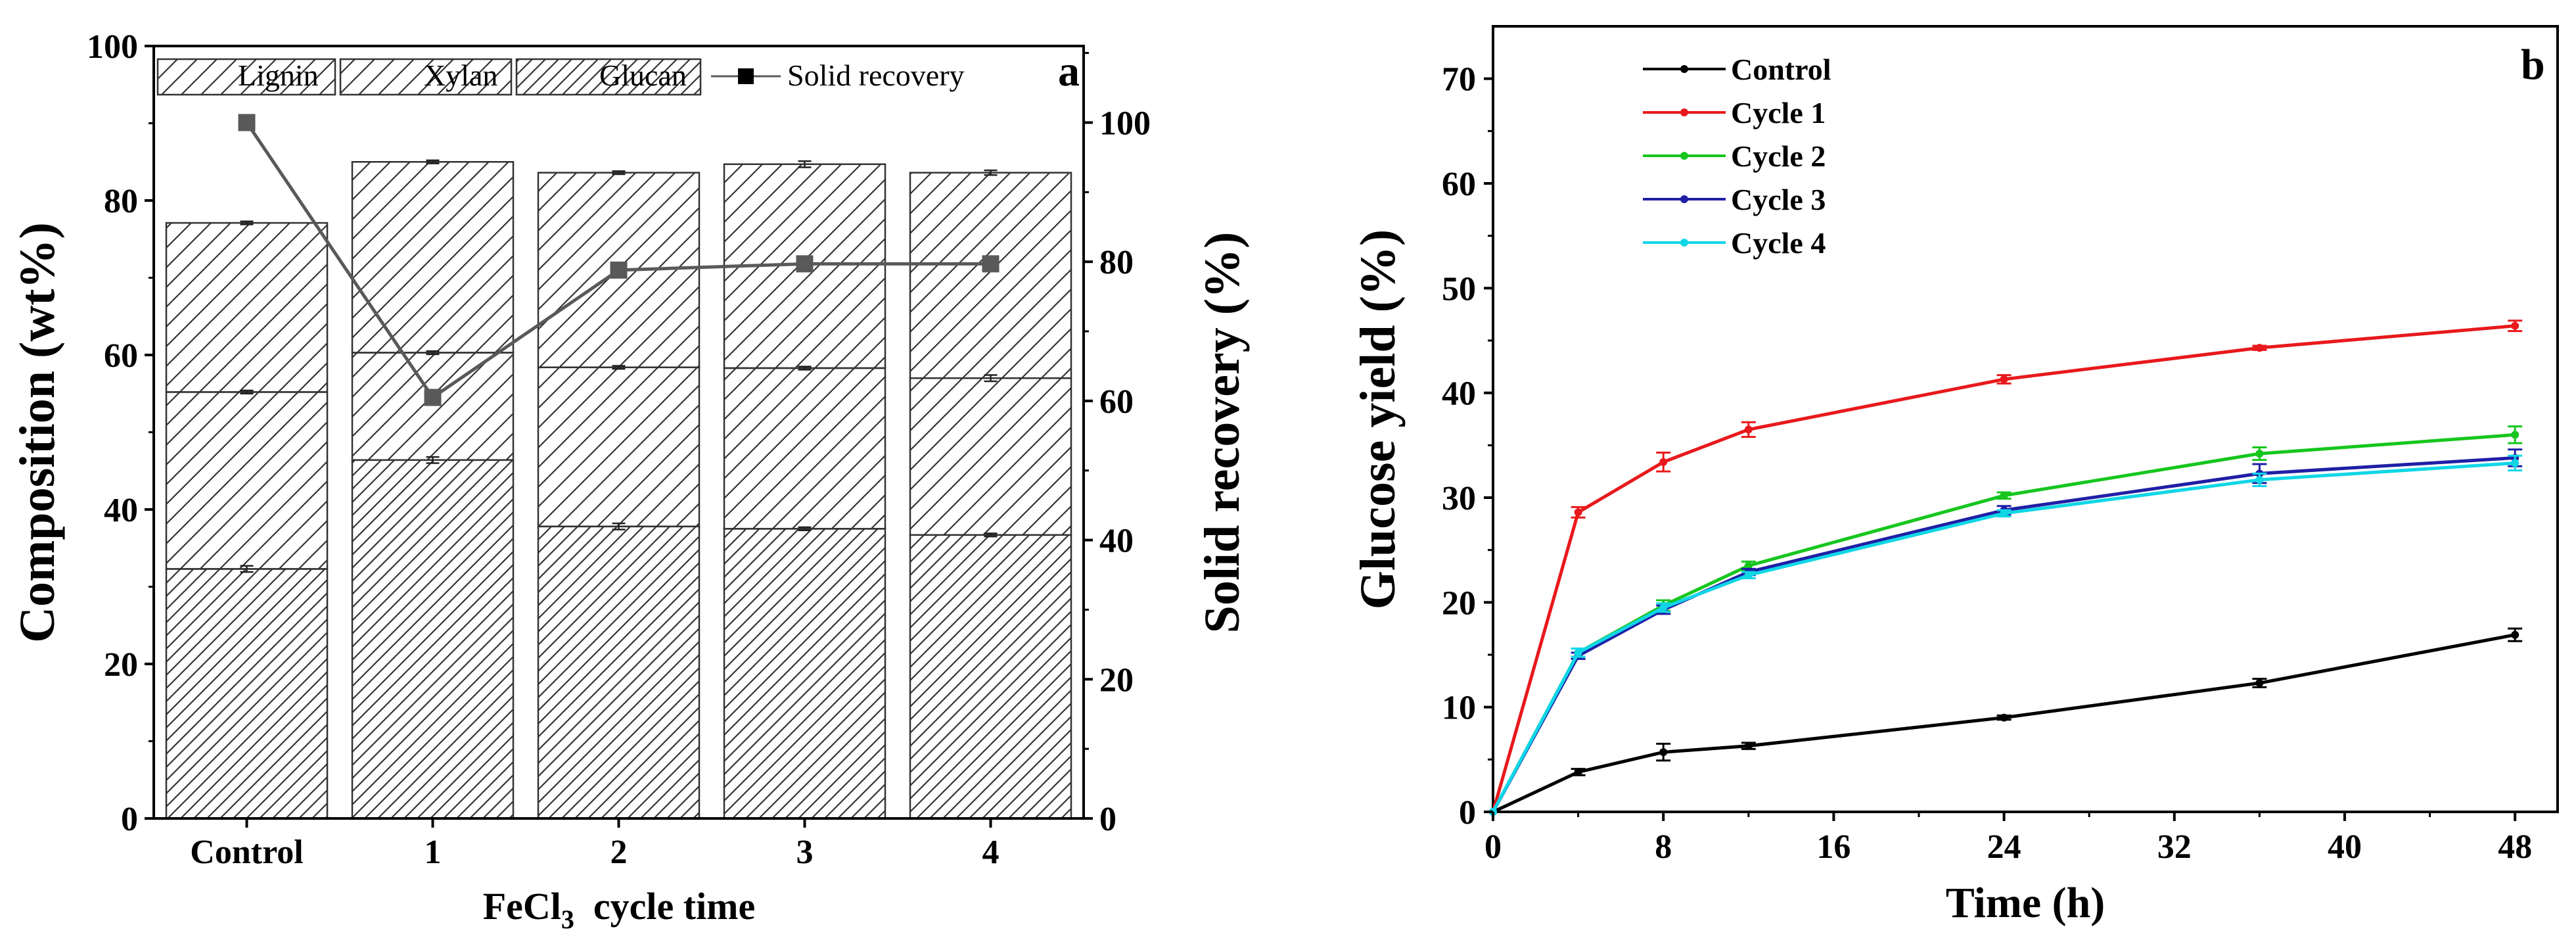 Image resolution: width=2576 pixels, height=944 pixels. Describe the element at coordinates (433, 852) in the screenshot. I see `x-tick-label-1: 1` at that location.